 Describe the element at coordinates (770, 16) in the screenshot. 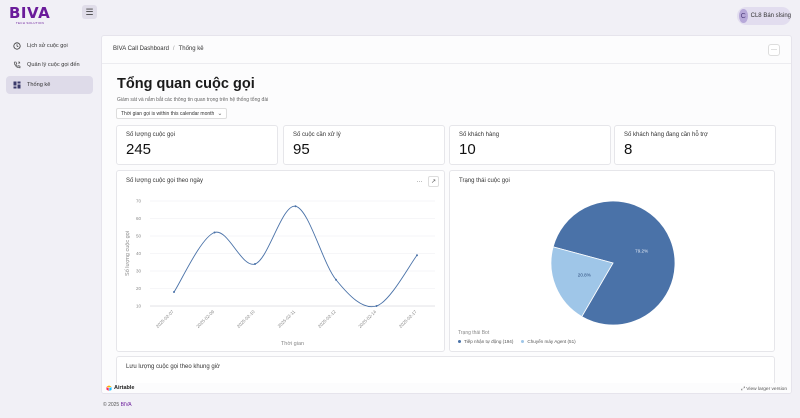

I see `user-name: CL8 Bán sỉsing` at that location.